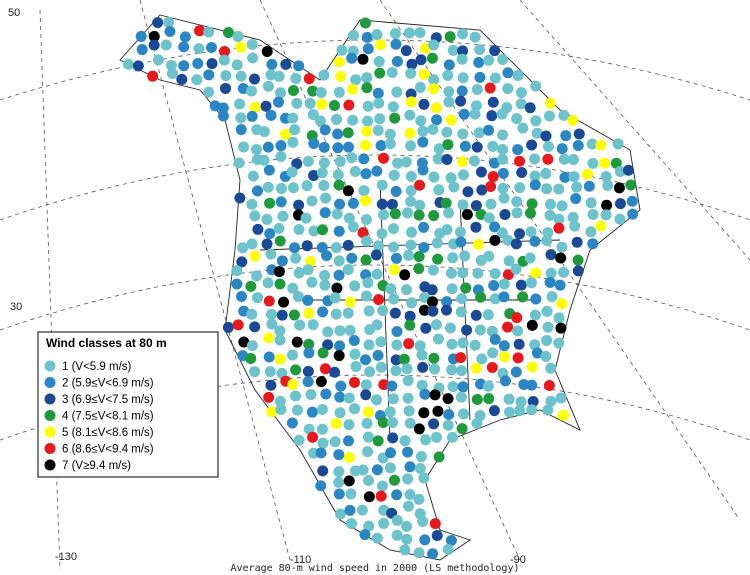 The height and width of the screenshot is (575, 750). I want to click on legend-label: 1 (V<5.9 m/s), so click(97, 367).